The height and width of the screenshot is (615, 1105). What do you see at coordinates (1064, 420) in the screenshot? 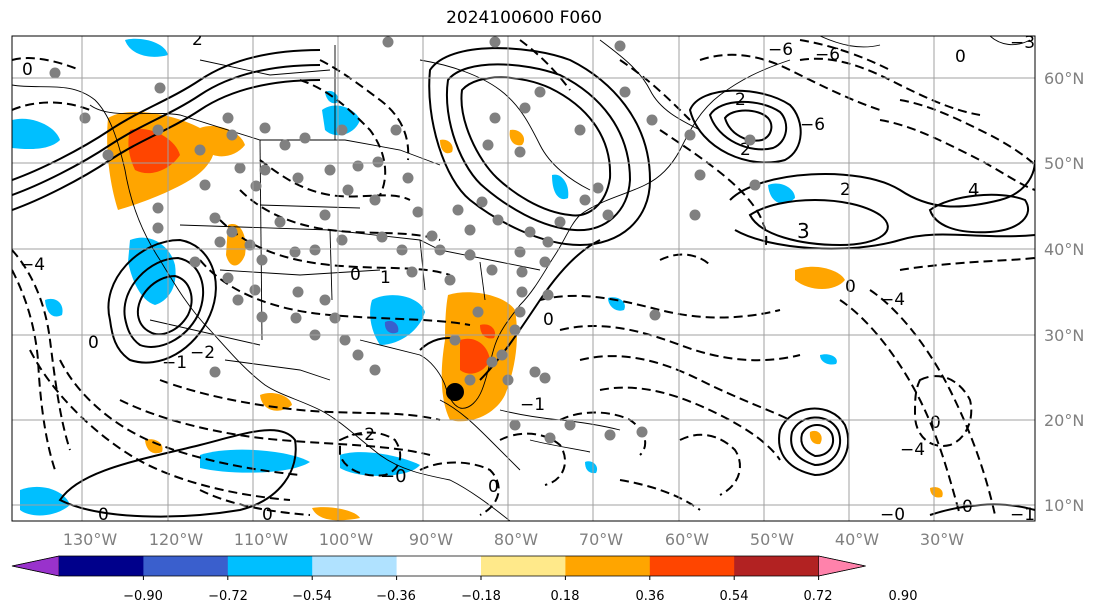
I see `lat-label: 20°N` at bounding box center [1064, 420].